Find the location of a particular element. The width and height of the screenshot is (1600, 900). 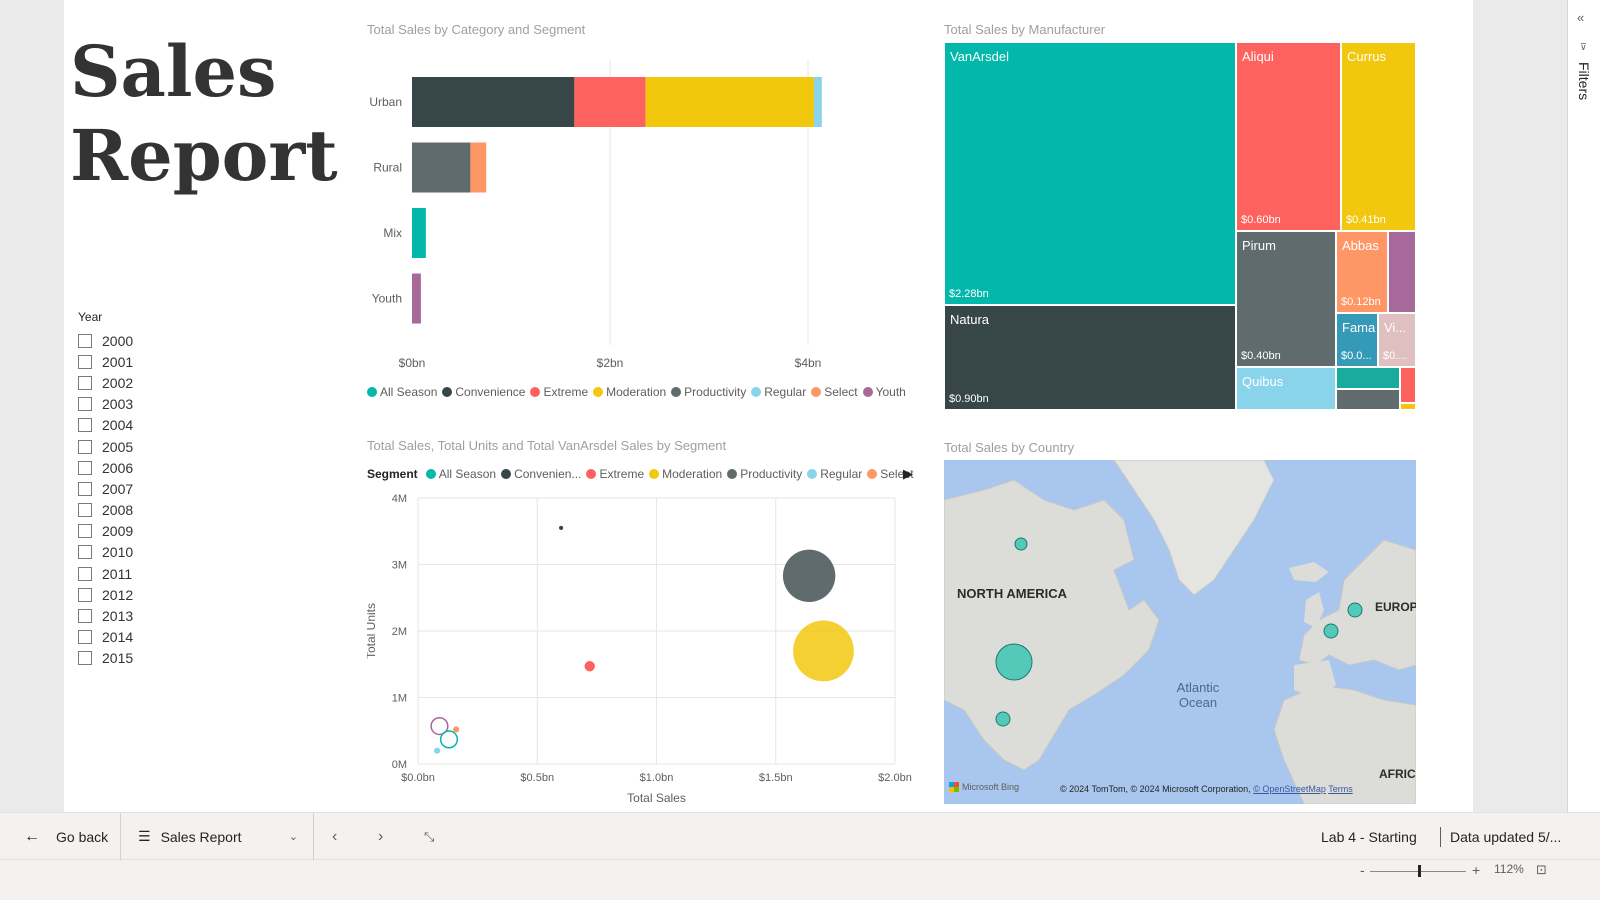

filters-label: Filters is located at coordinates (1584, 81).